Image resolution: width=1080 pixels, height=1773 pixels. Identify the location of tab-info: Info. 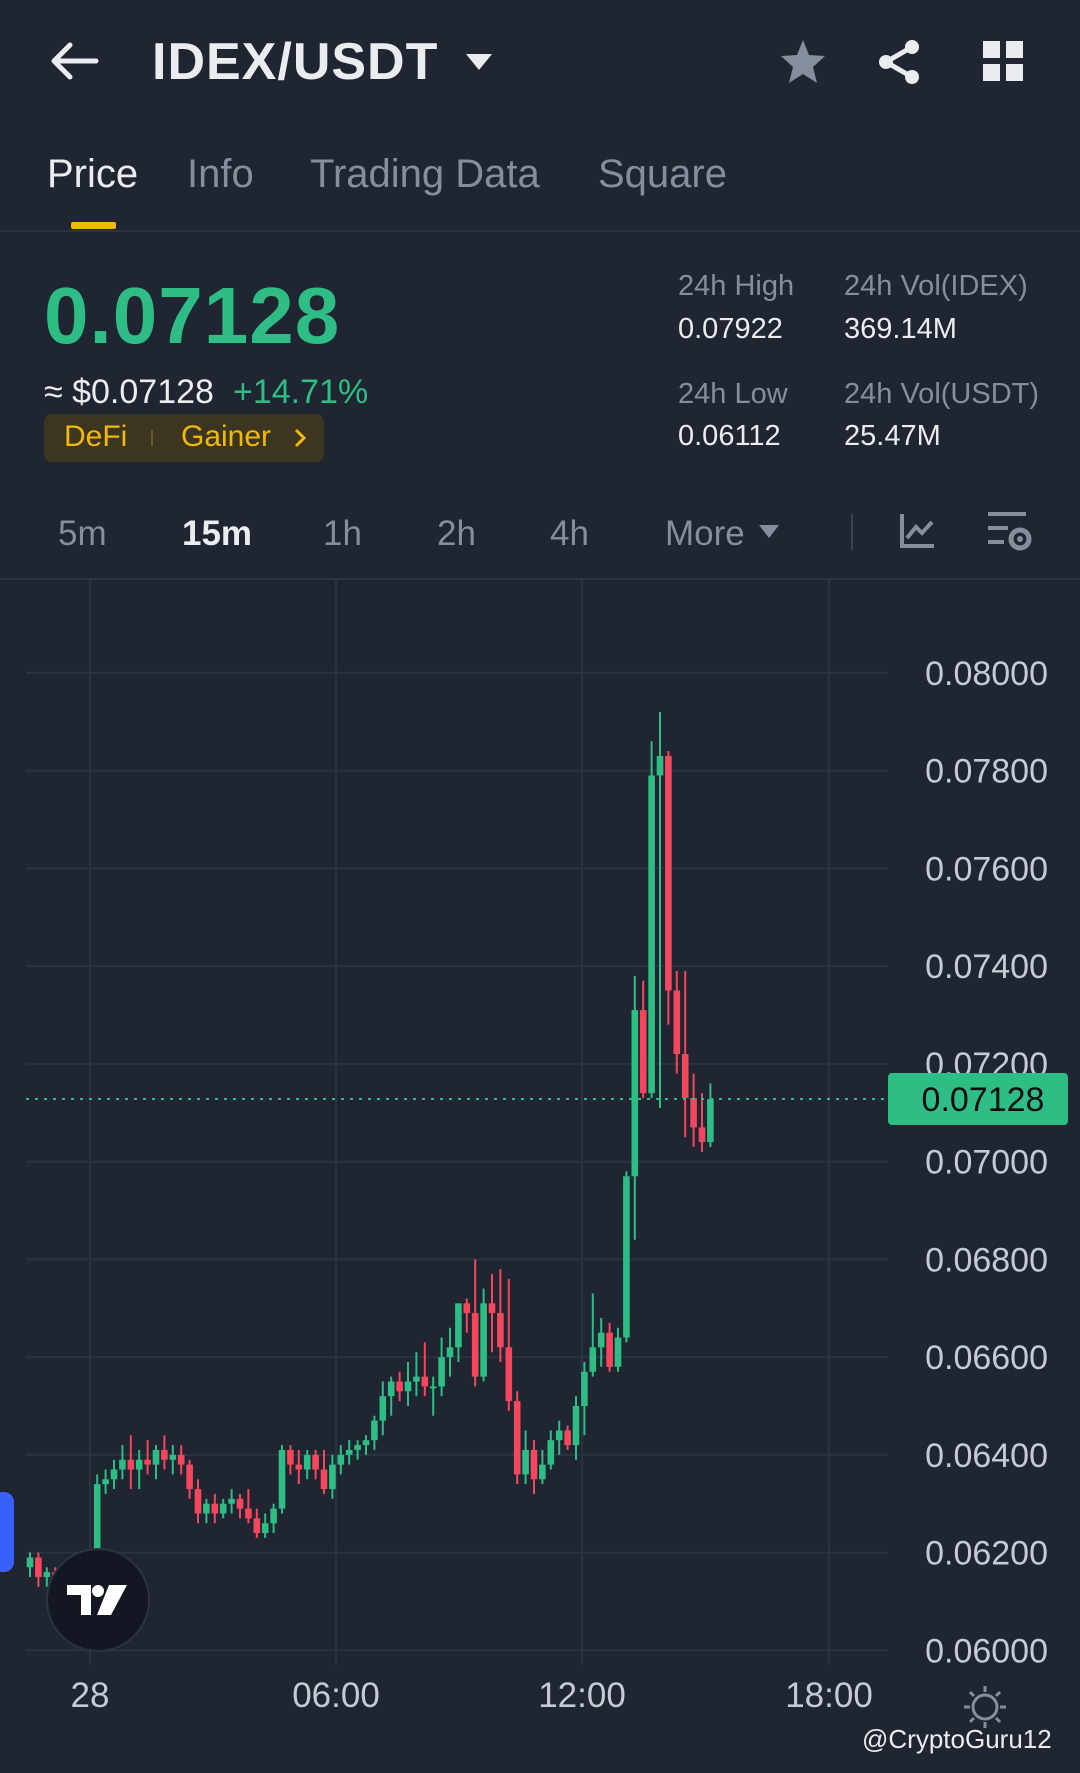
(220, 174).